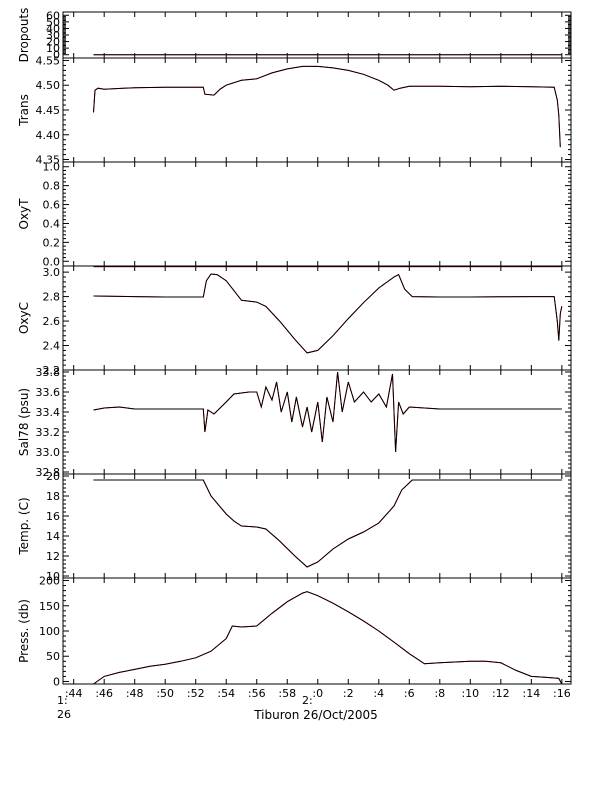  What do you see at coordinates (48, 85) in the screenshot?
I see `y-tick-label-trans: 4.50` at bounding box center [48, 85].